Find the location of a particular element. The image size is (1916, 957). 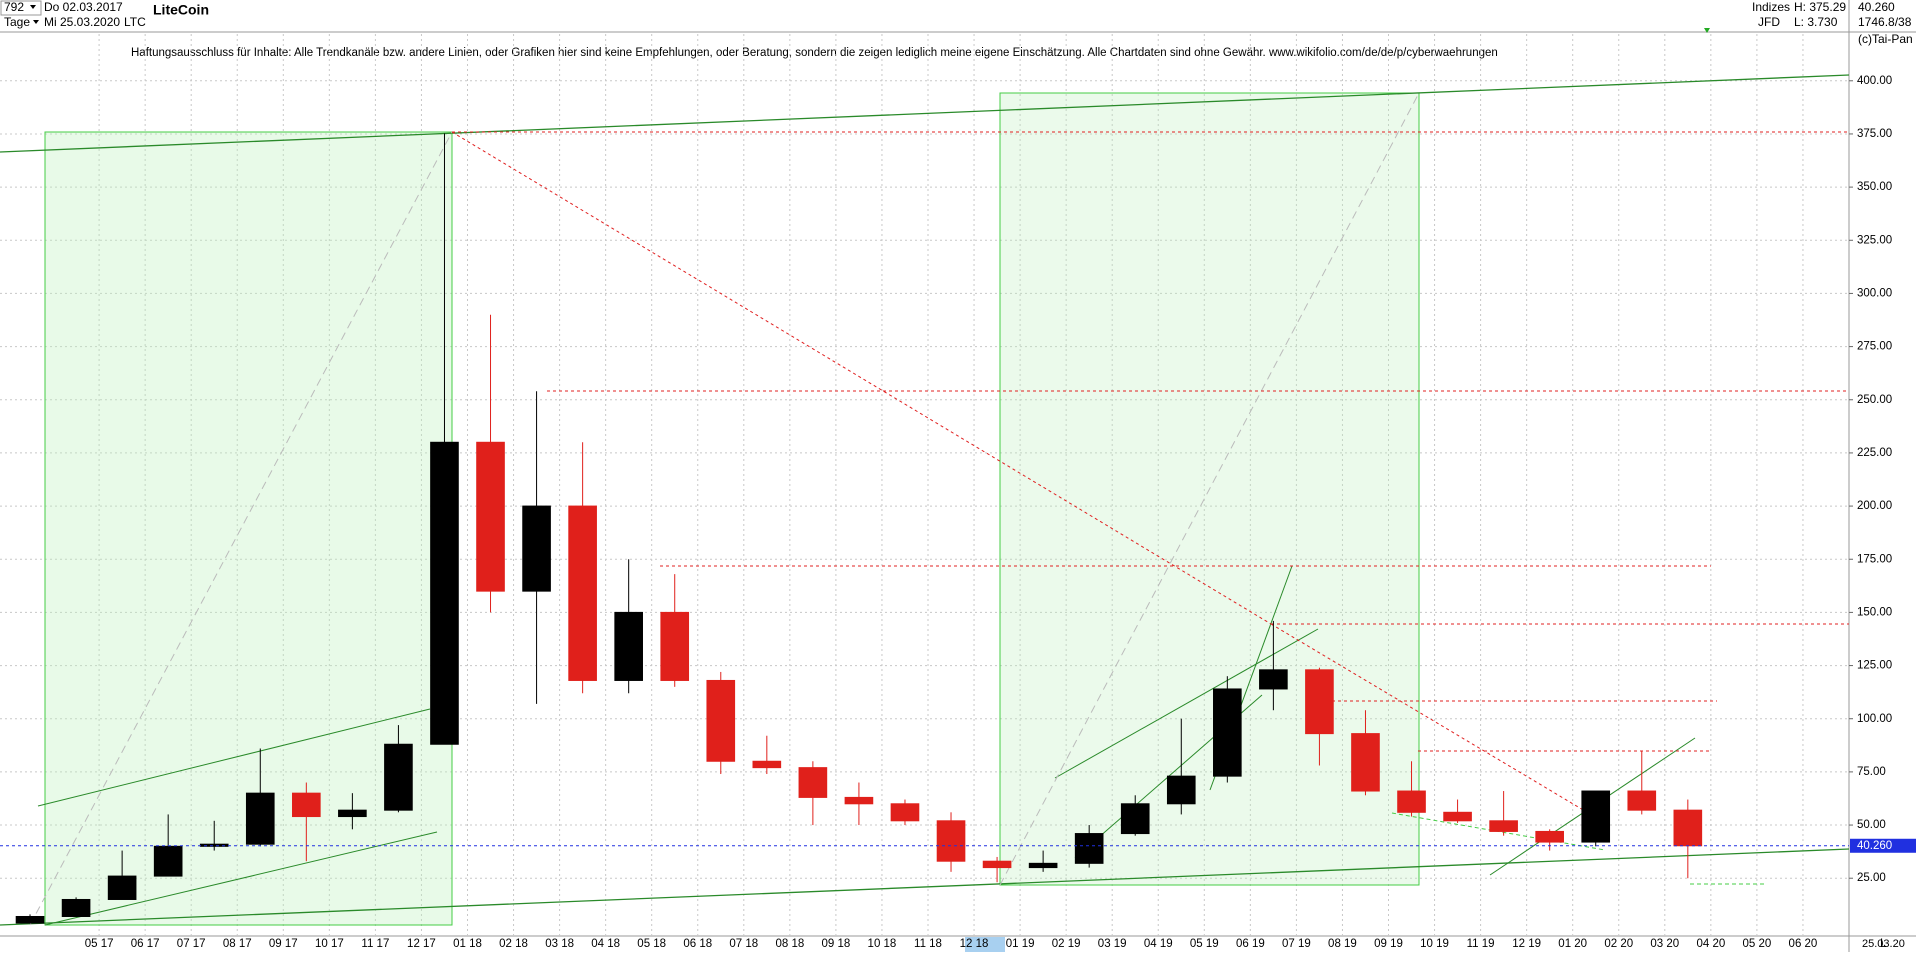

count: 792 is located at coordinates (14, 7).